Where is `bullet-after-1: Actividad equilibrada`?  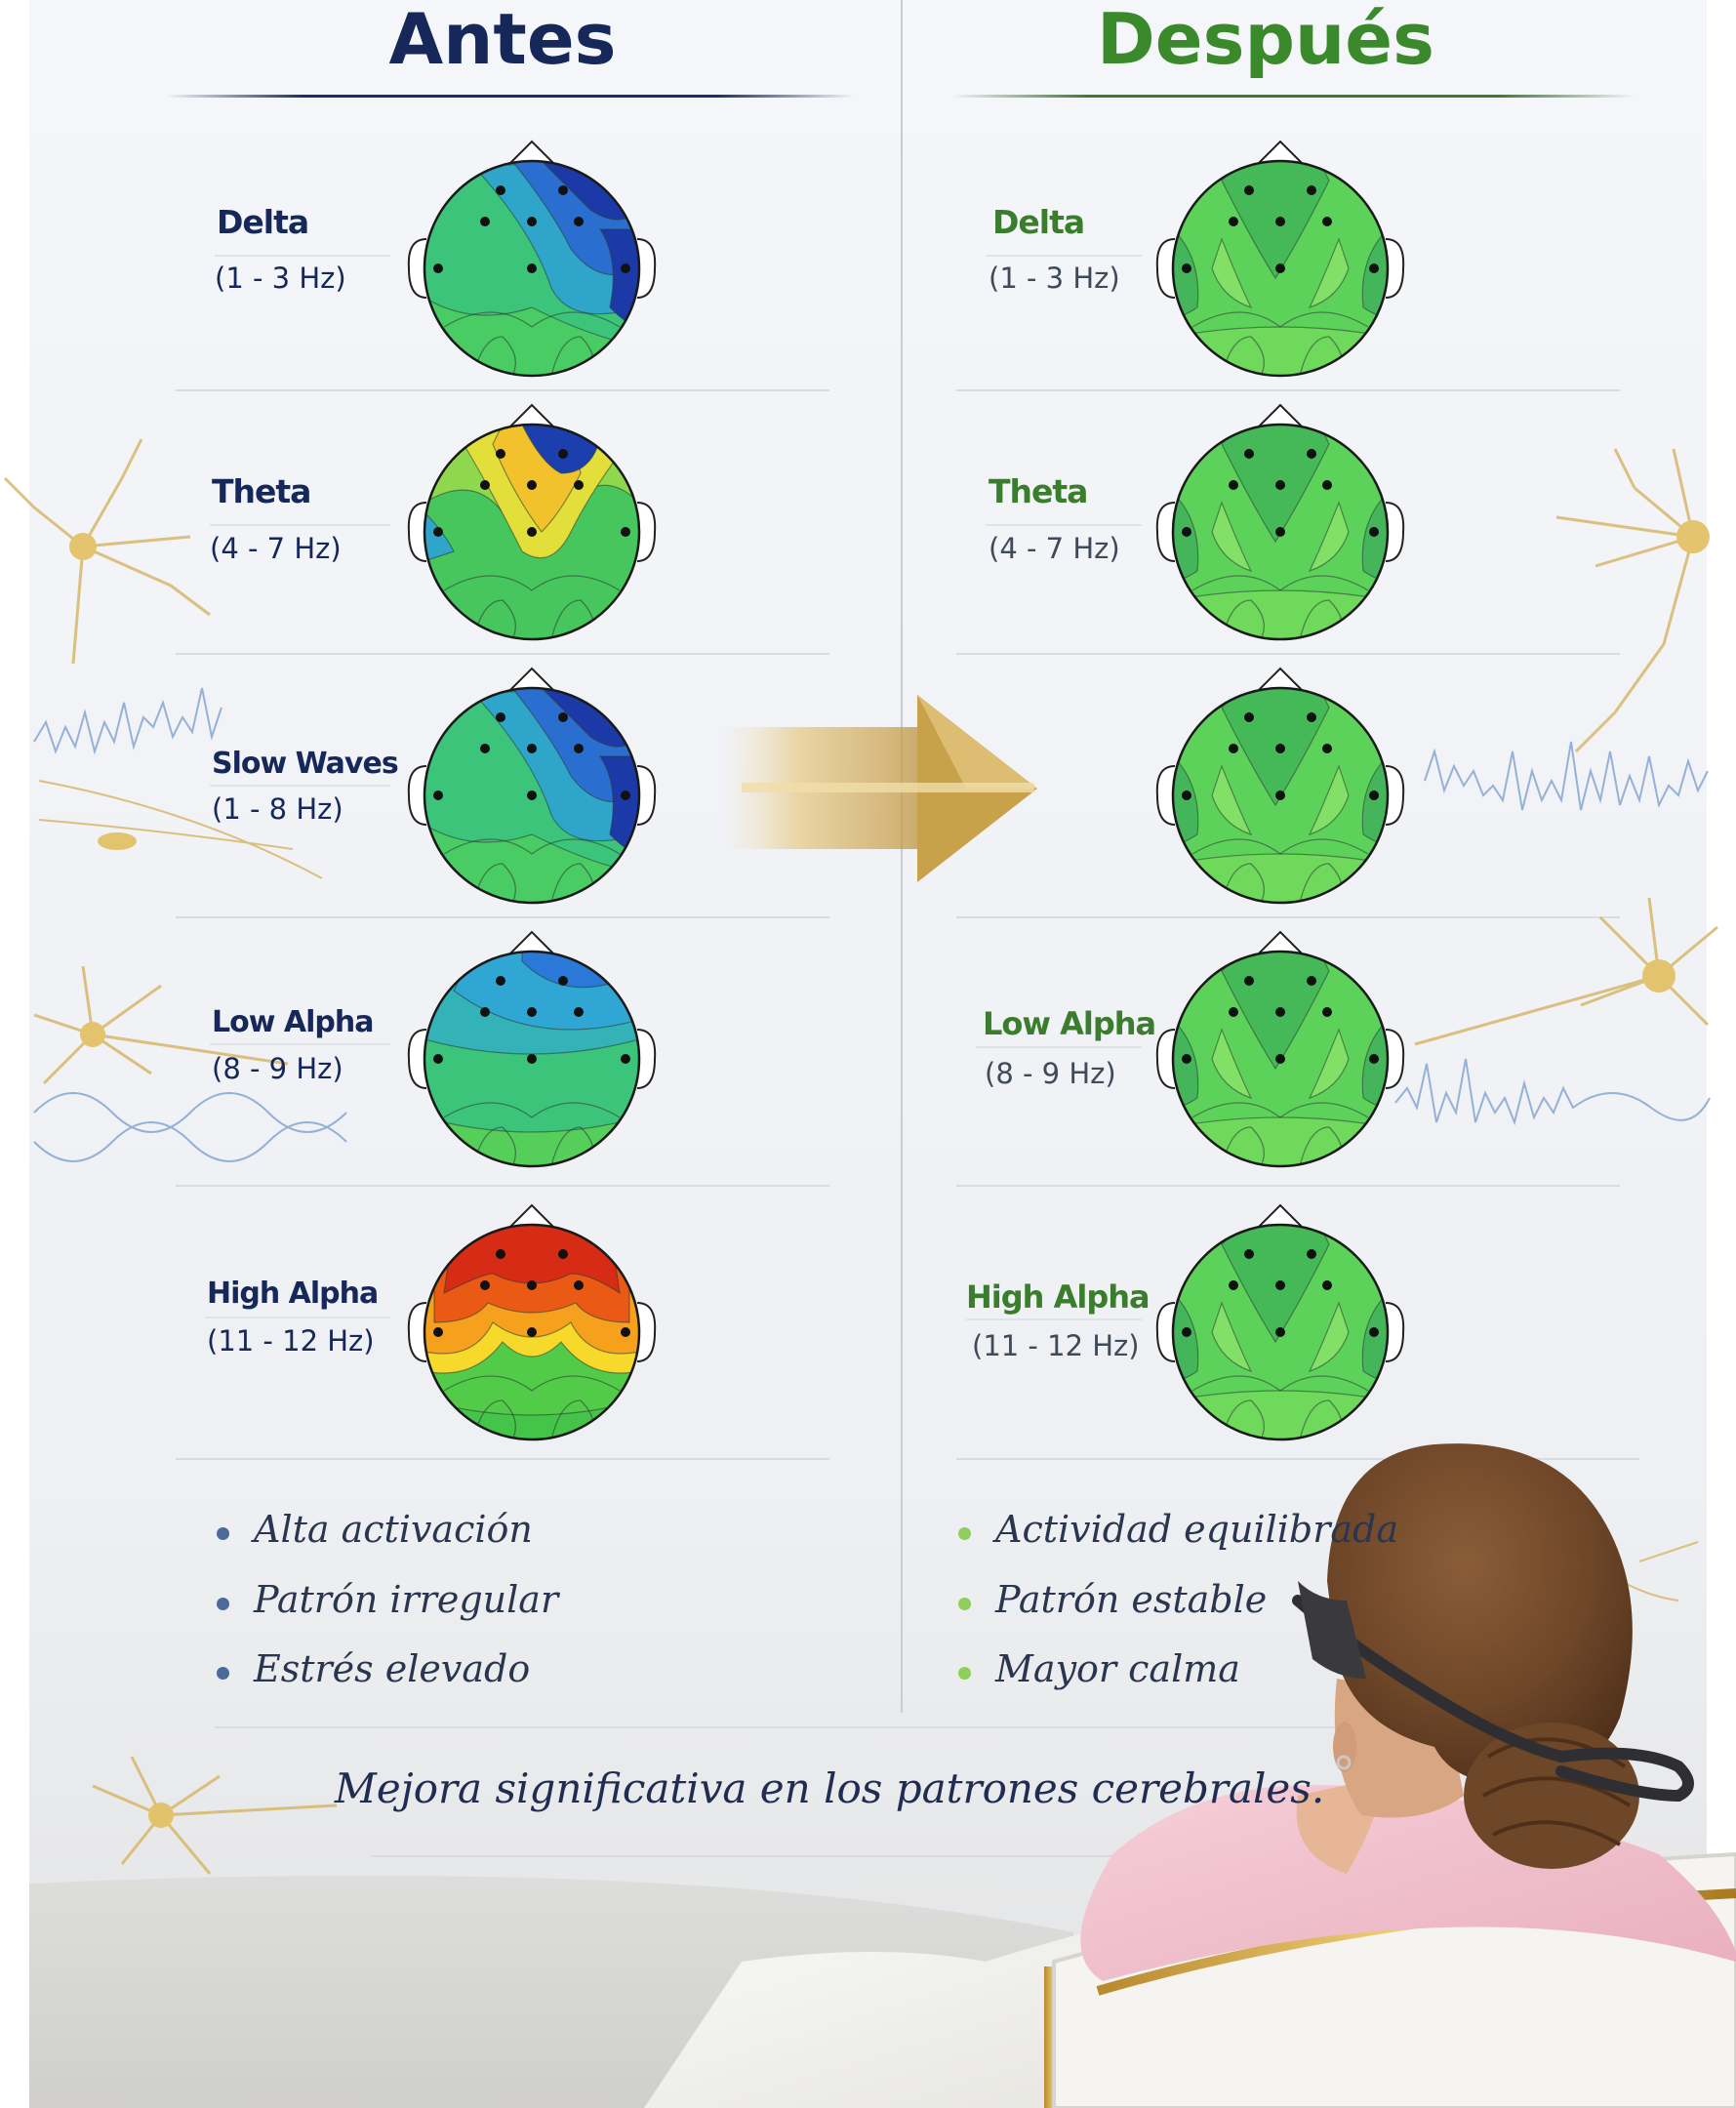
bullet-after-1: Actividad equilibrada is located at coordinates (1197, 1529).